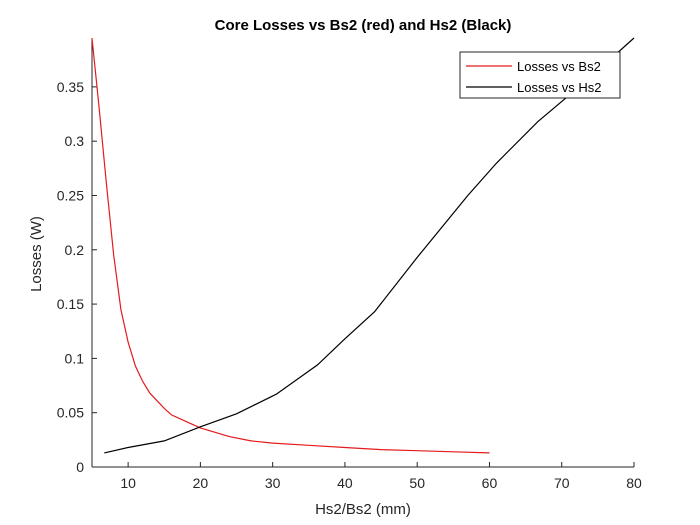  Describe the element at coordinates (559, 66) in the screenshot. I see `legend-label: Losses vs Bs2` at that location.